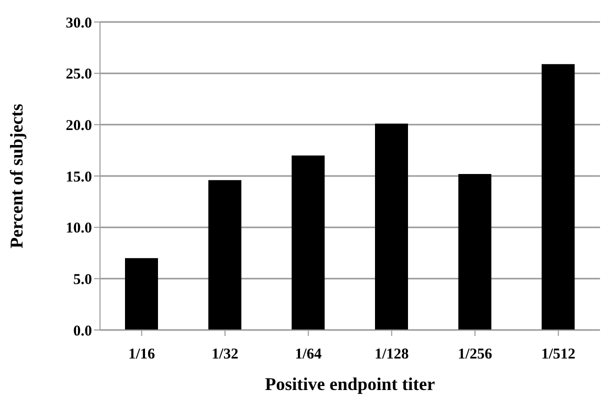 The height and width of the screenshot is (418, 612). I want to click on x-tick-label: 1/128, so click(391, 354).